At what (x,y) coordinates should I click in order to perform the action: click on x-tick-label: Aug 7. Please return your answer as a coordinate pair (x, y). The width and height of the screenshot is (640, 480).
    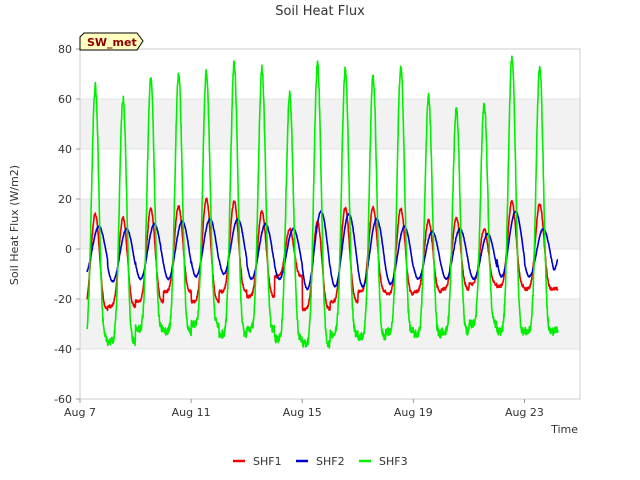
    Looking at the image, I should click on (80, 412).